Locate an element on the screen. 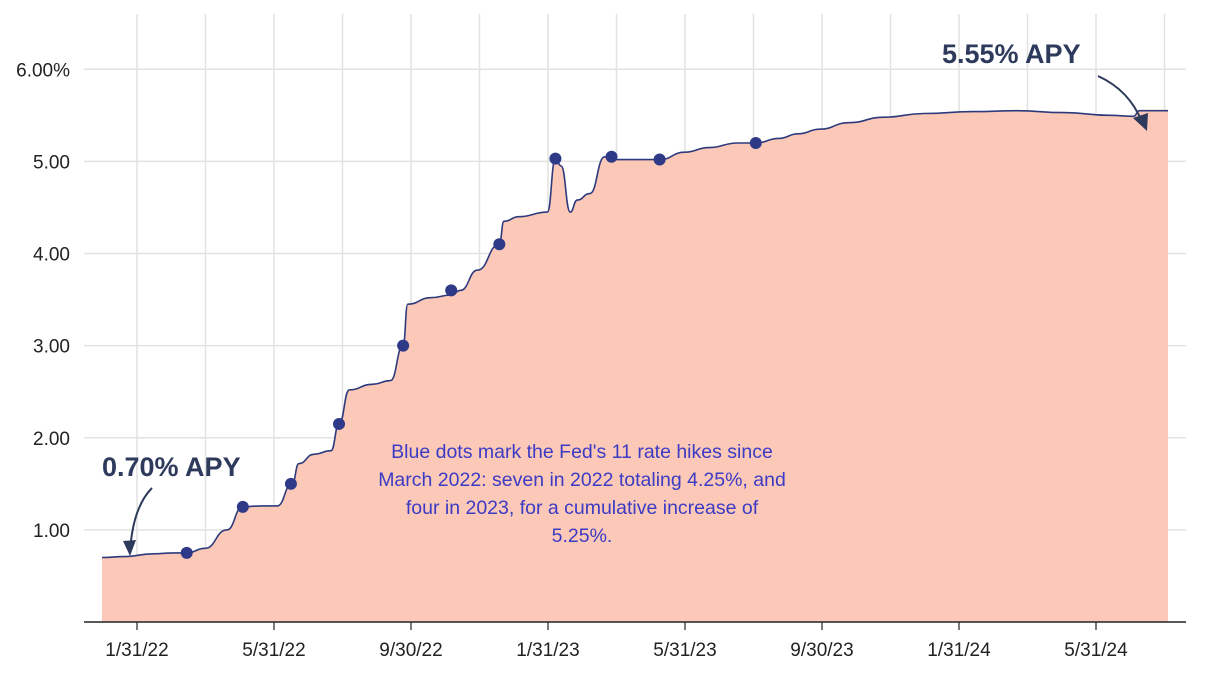 This screenshot has width=1220, height=674. y-tick-label: 4.00 is located at coordinates (51, 255).